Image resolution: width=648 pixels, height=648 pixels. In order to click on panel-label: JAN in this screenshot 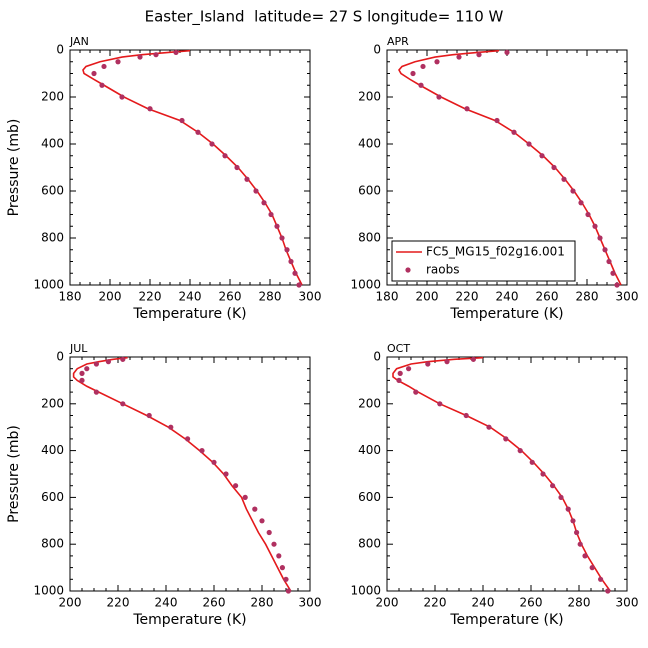, I will do `click(79, 41)`.